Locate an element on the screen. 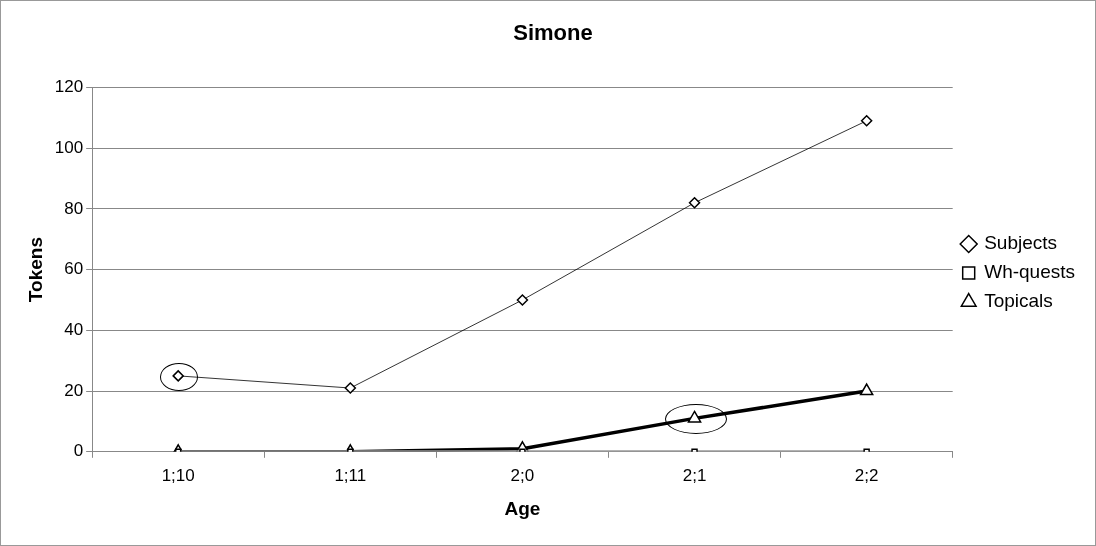 The height and width of the screenshot is (546, 1096). legend-label: Topicals is located at coordinates (1018, 301).